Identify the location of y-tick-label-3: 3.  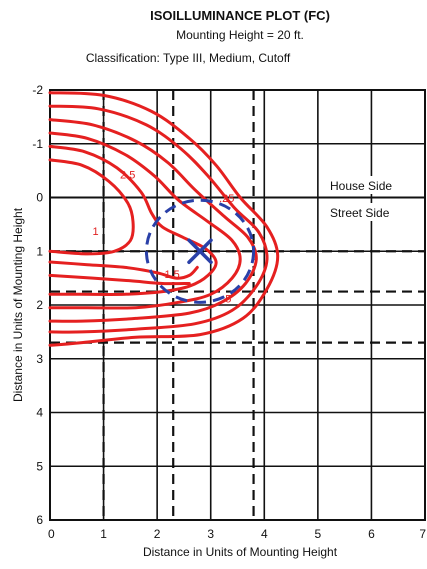
(39, 359).